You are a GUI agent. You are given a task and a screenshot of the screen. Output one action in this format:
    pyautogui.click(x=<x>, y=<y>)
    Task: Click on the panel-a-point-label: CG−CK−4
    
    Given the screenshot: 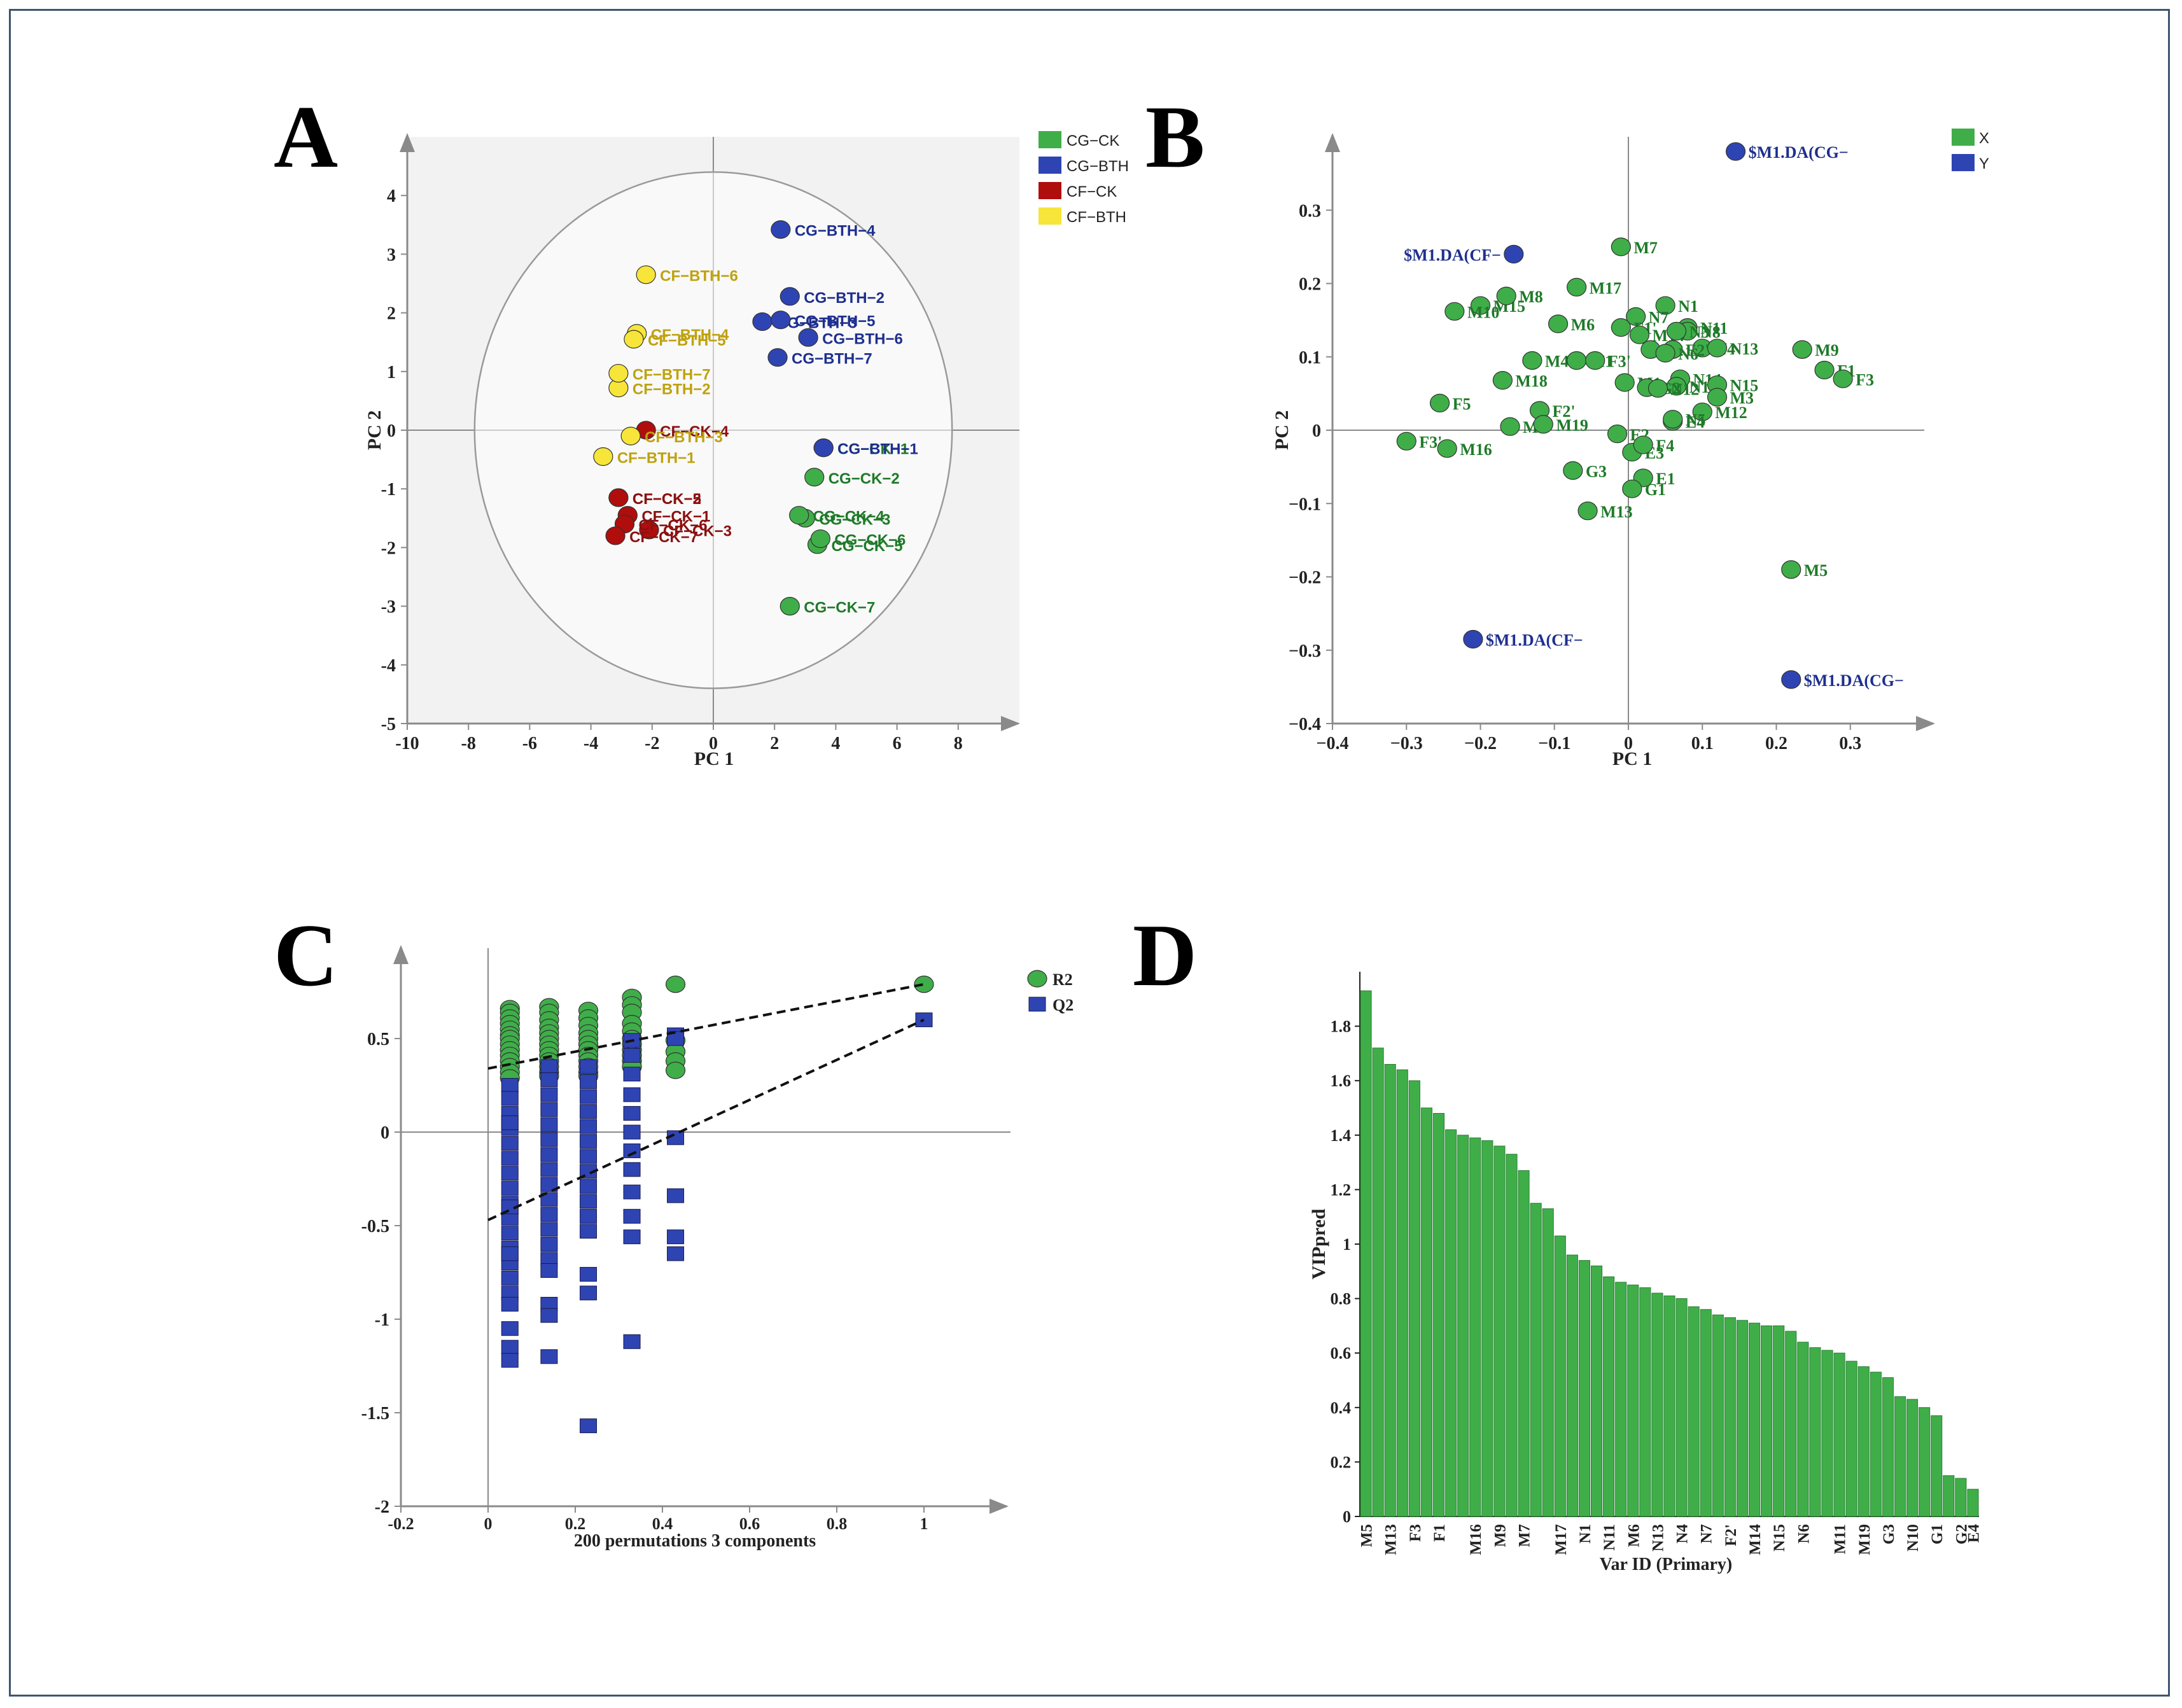 What is the action you would take?
    pyautogui.click(x=849, y=517)
    